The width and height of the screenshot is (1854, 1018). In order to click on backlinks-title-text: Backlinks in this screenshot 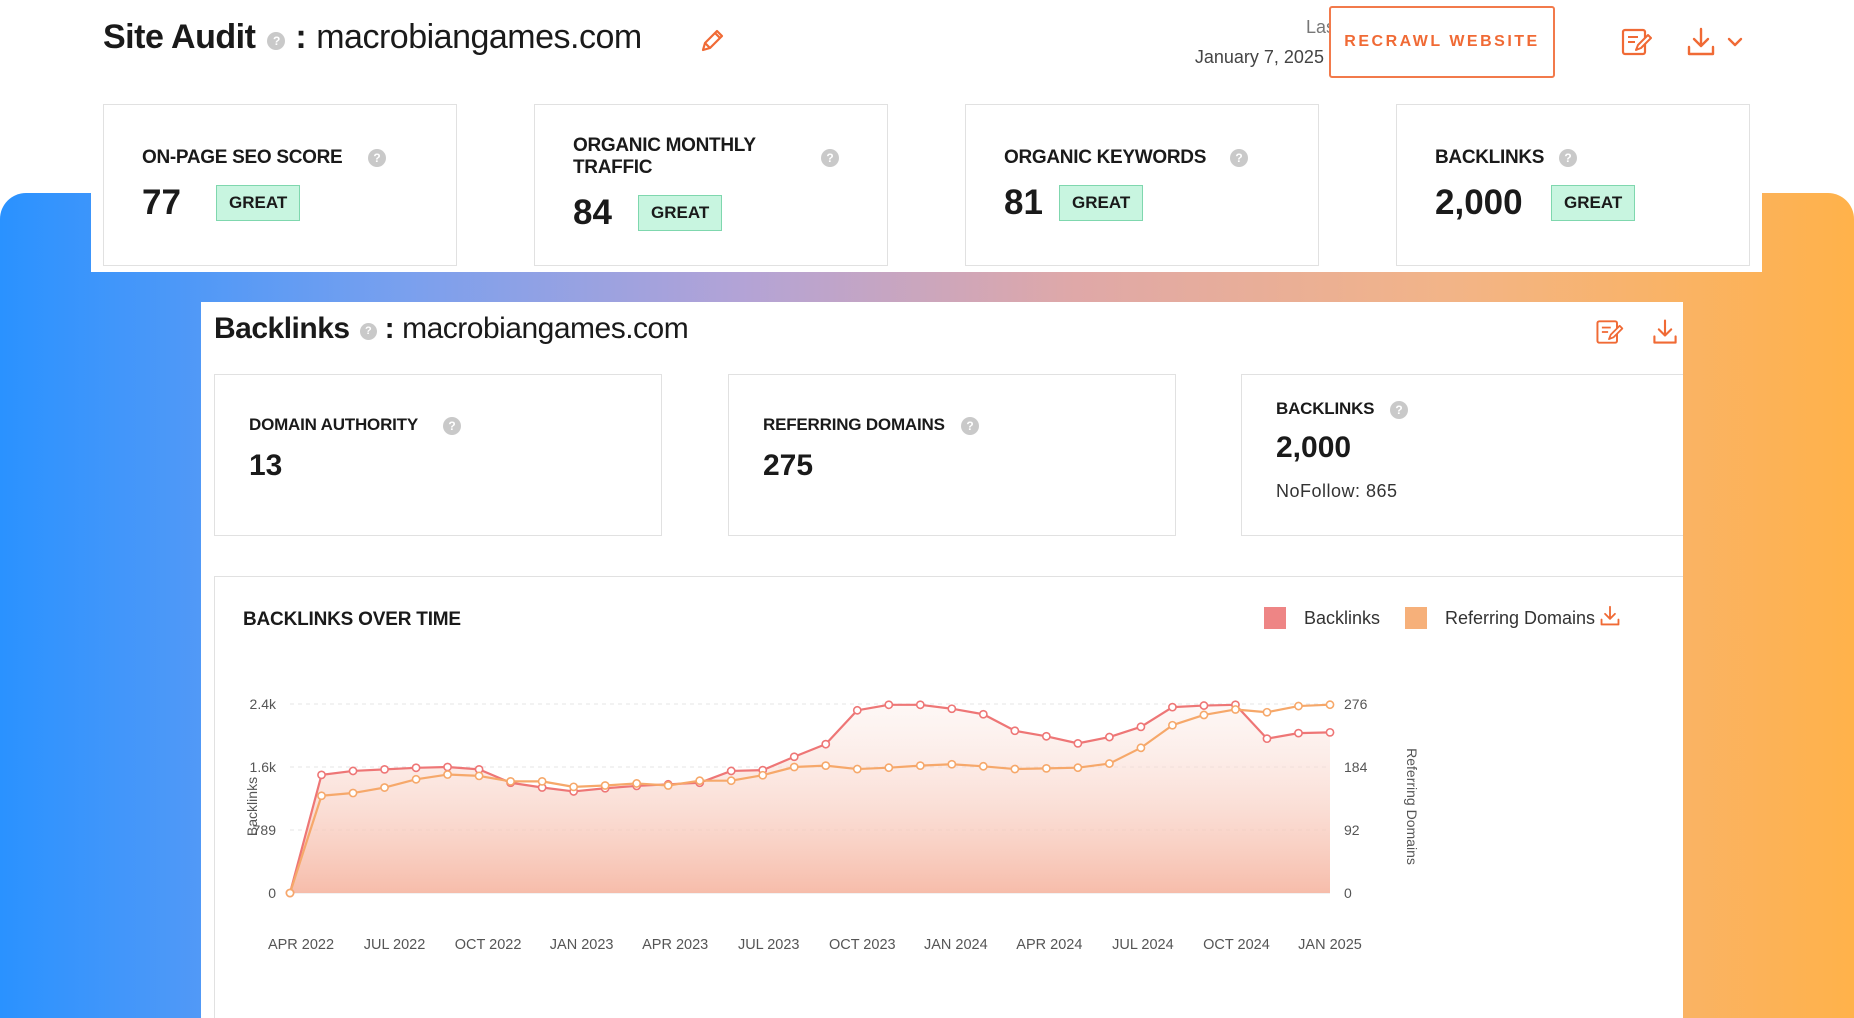, I will do `click(282, 328)`.